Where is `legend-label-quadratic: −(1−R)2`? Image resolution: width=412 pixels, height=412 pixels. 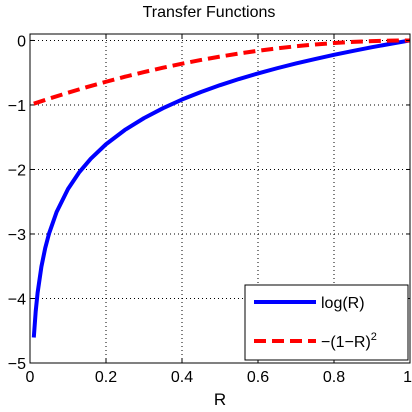
legend-label-quadratic: −(1−R)2 is located at coordinates (349, 341).